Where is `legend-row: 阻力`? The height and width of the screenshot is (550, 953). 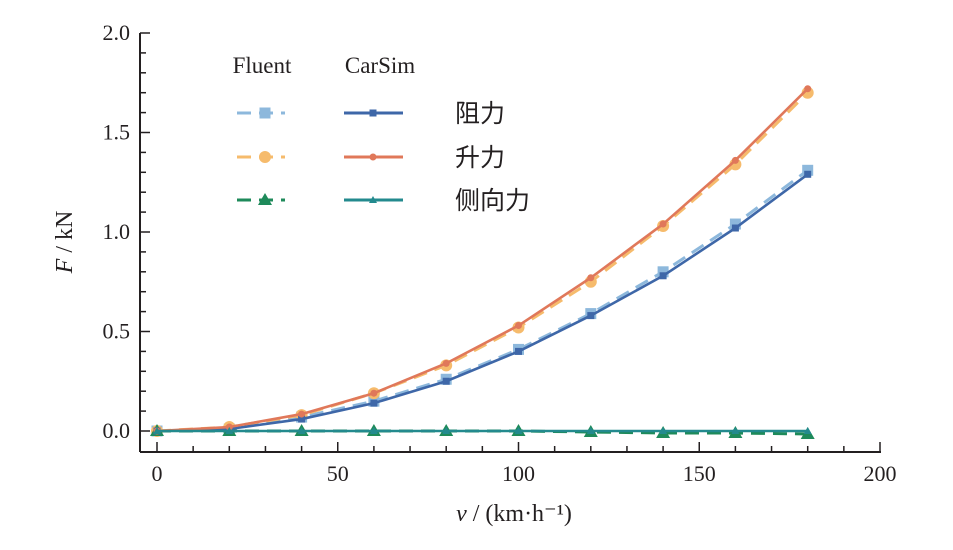 legend-row: 阻力 is located at coordinates (371, 113).